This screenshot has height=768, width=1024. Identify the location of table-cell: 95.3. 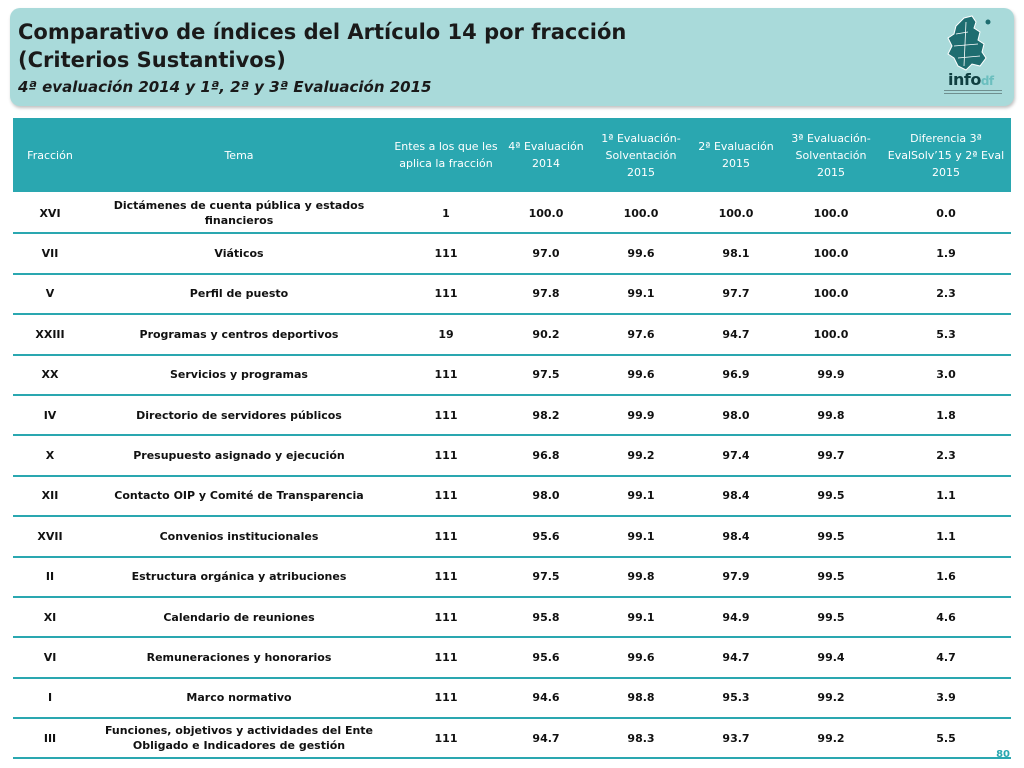
(736, 698).